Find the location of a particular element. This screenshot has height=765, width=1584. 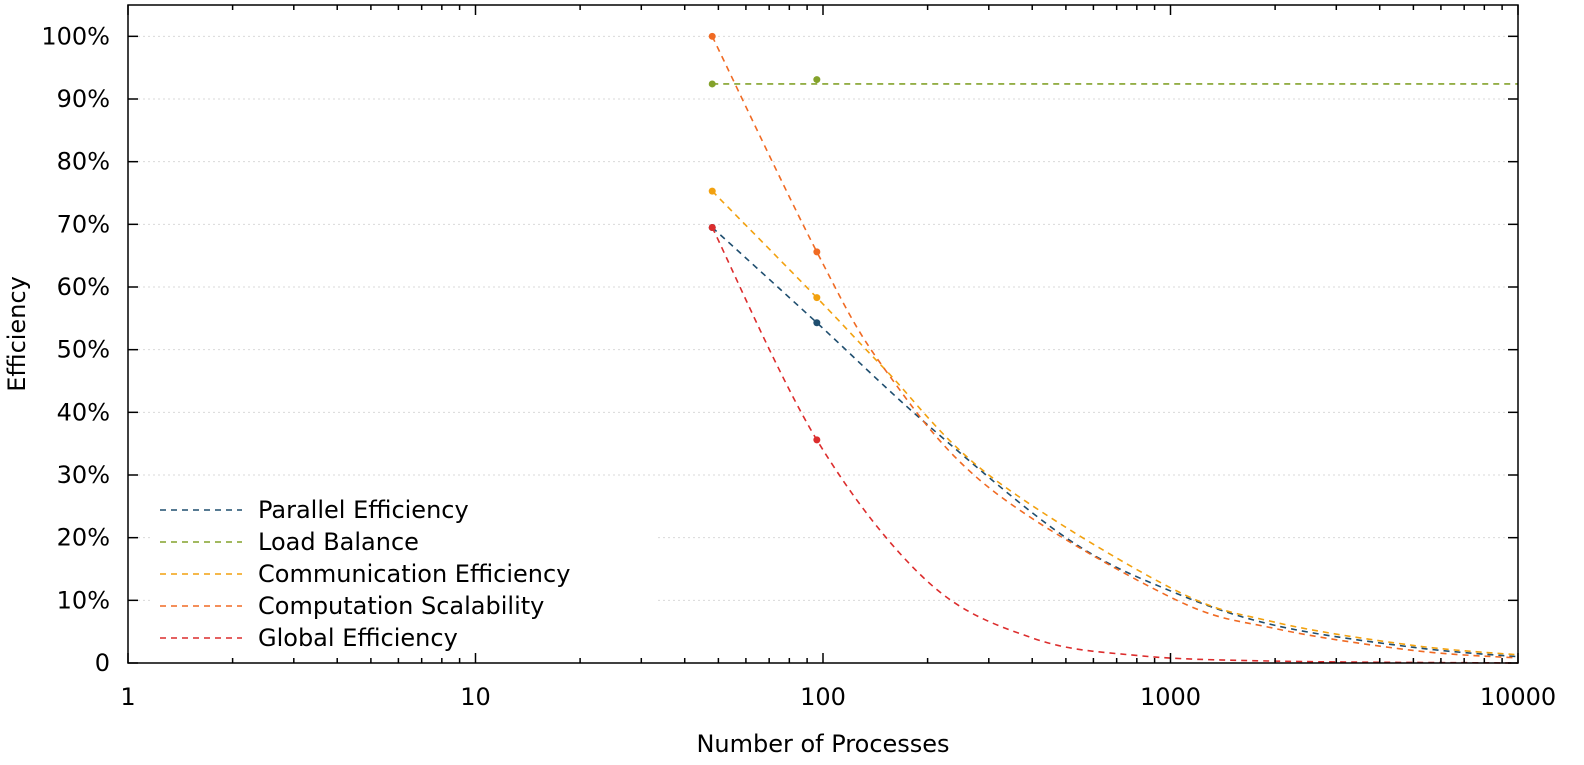

y-tick-label: 80% is located at coordinates (83, 162).